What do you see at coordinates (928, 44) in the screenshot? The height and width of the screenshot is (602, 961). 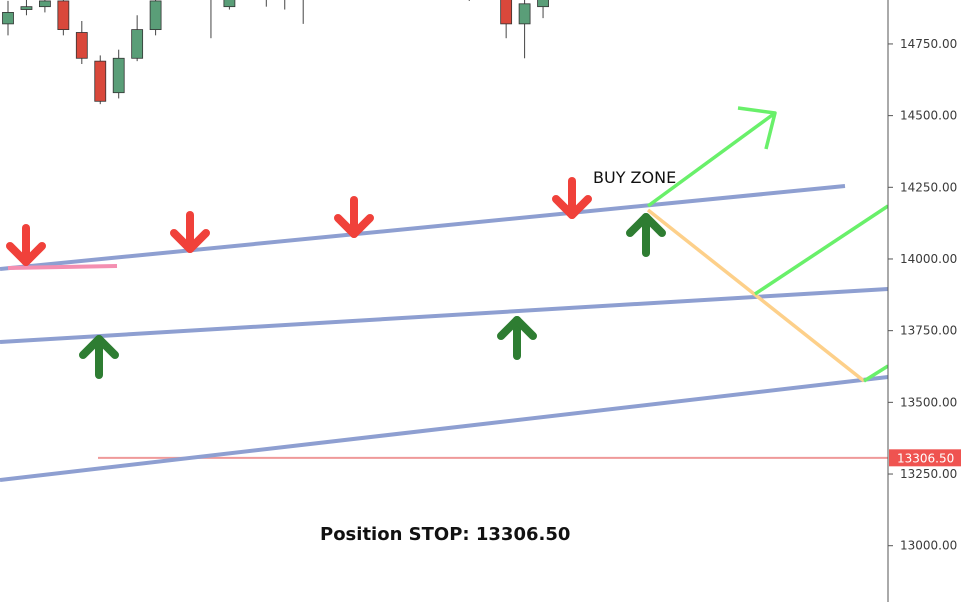 I see `price-tick-label: 14750.00` at bounding box center [928, 44].